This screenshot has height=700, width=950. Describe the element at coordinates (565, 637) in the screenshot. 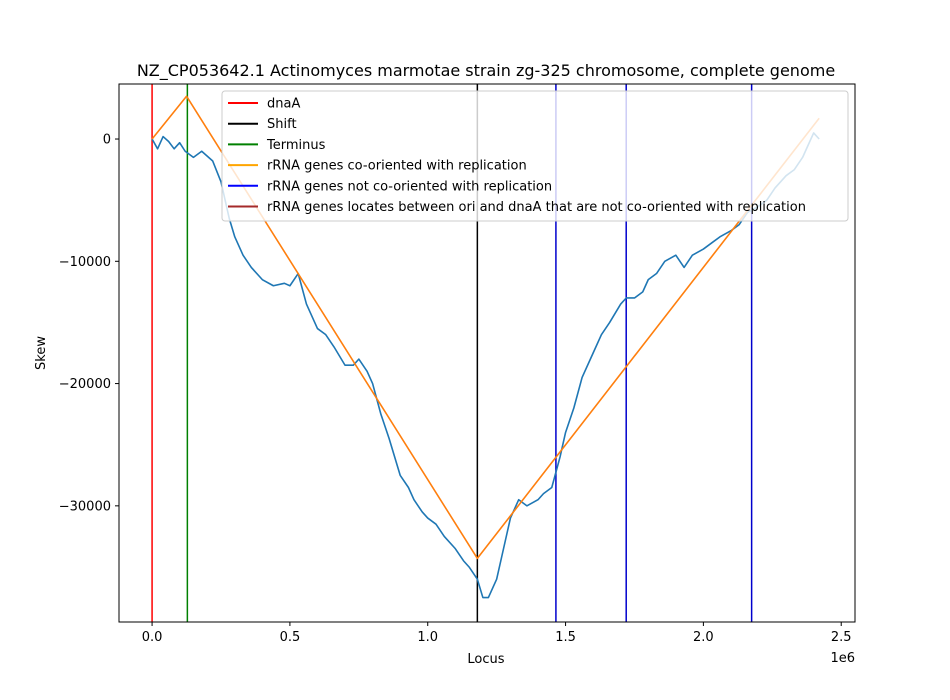

I see `x-tick-label-3: 1.5` at that location.